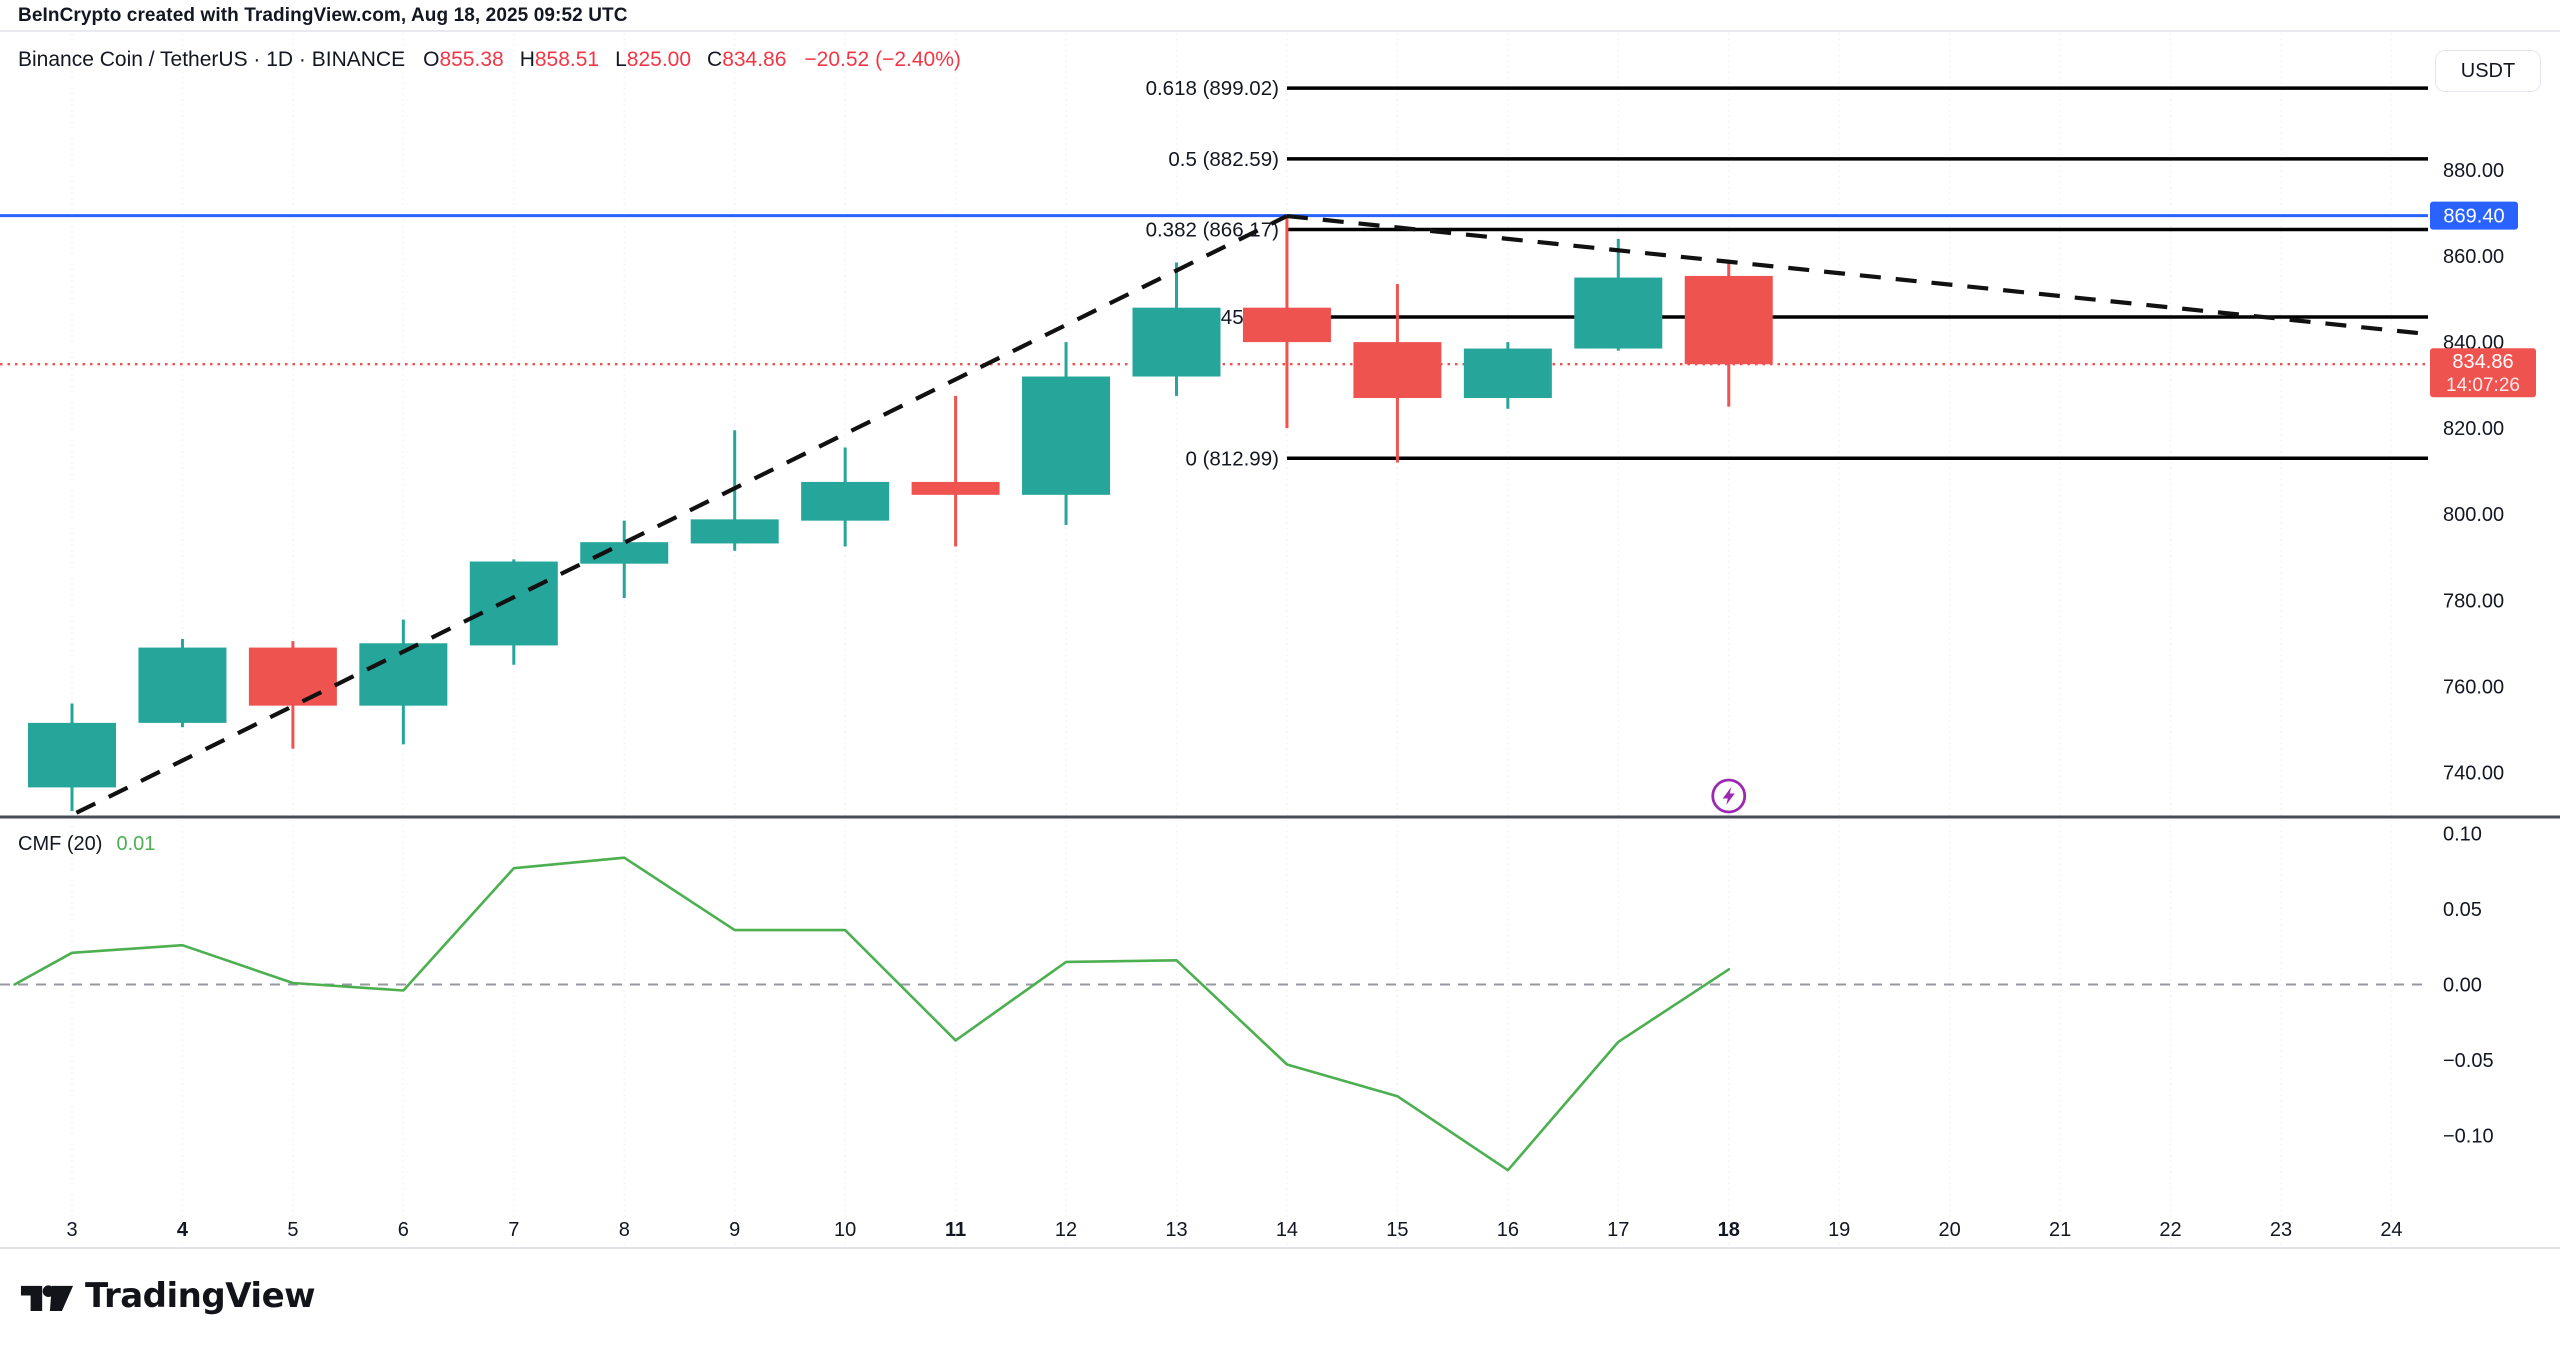  What do you see at coordinates (1176, 1230) in the screenshot?
I see `date-label-13: 13` at bounding box center [1176, 1230].